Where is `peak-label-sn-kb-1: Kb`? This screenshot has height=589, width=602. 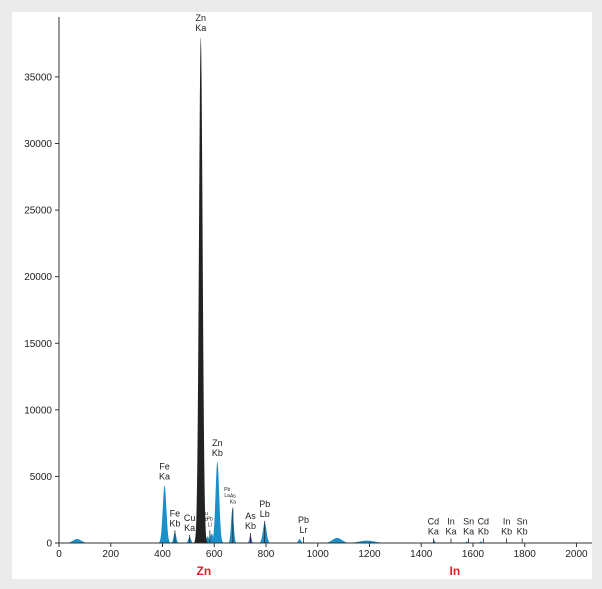
peak-label-sn-kb-1: Kb is located at coordinates (522, 531).